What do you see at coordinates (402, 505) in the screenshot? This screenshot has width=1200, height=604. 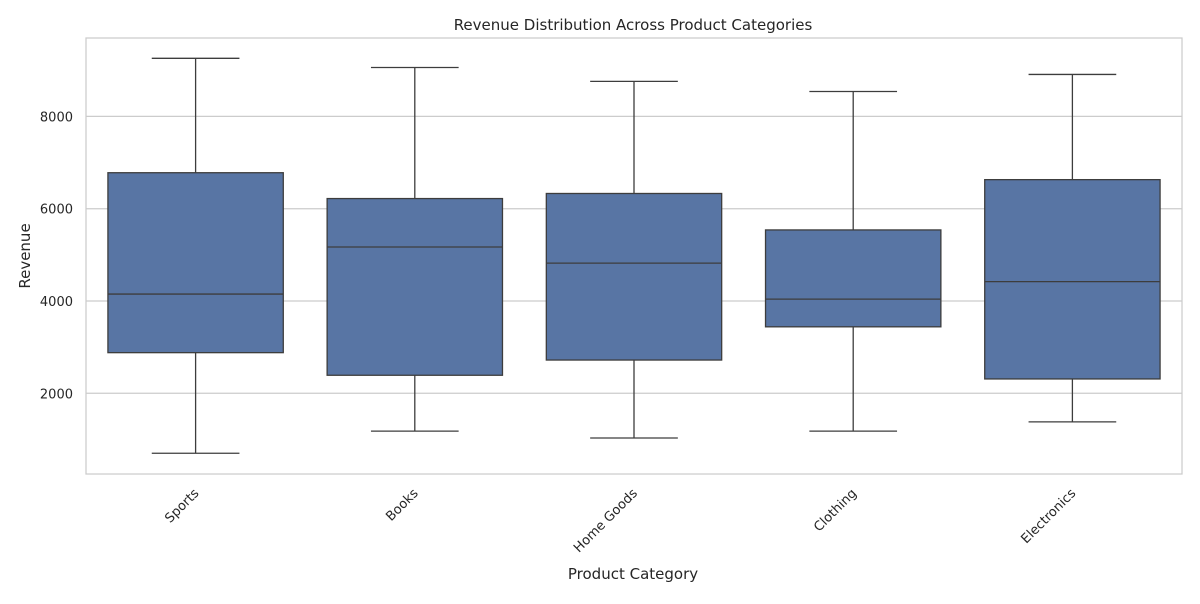 I see `x-tick-label: Books` at bounding box center [402, 505].